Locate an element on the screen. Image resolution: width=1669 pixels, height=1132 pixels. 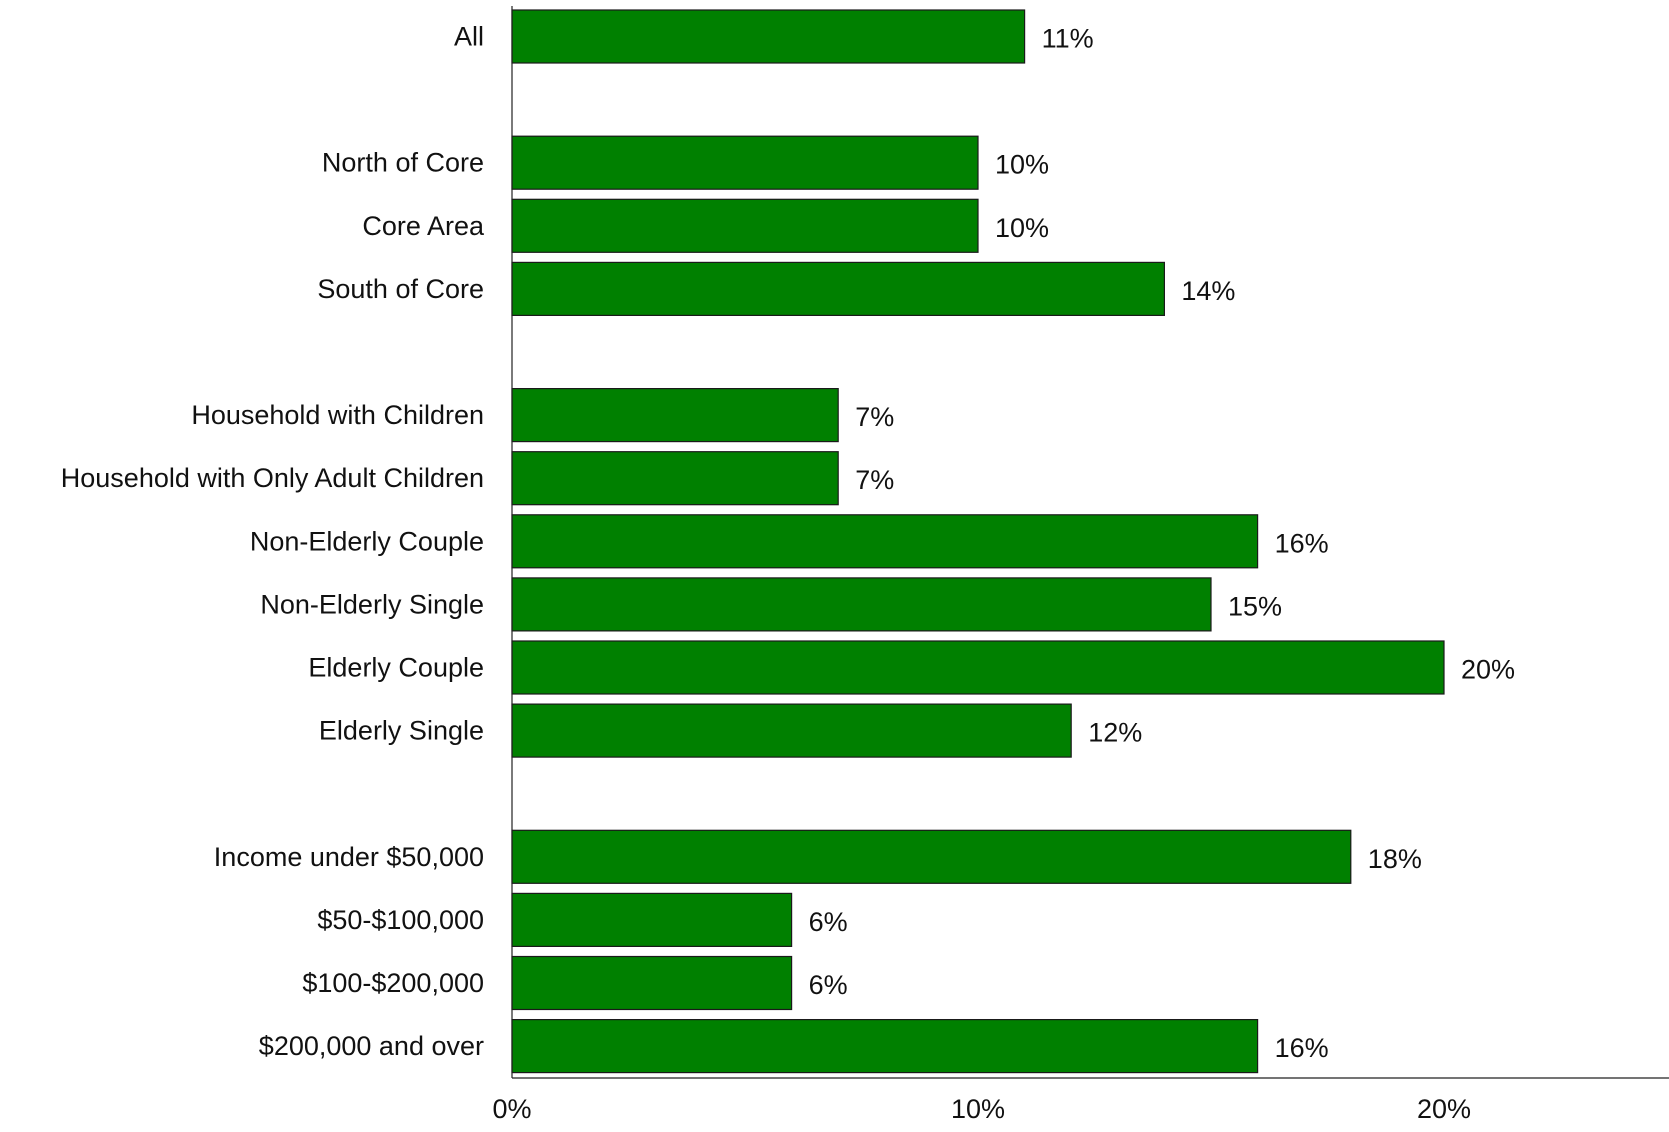
category-label: Household with Children is located at coordinates (337, 415).